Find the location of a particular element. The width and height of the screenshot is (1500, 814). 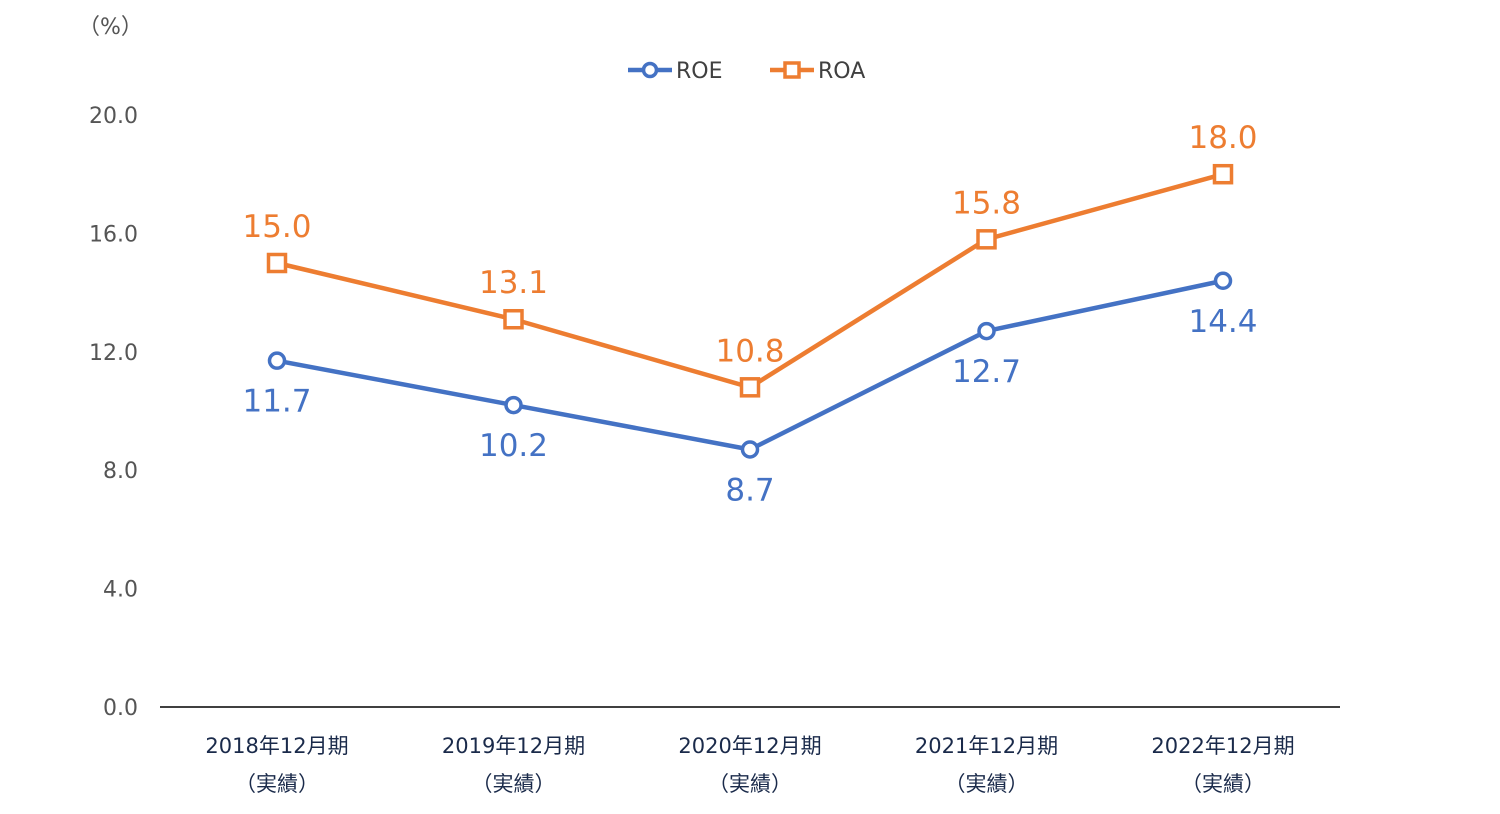

data-label-roe: 11.7 is located at coordinates (276, 402).